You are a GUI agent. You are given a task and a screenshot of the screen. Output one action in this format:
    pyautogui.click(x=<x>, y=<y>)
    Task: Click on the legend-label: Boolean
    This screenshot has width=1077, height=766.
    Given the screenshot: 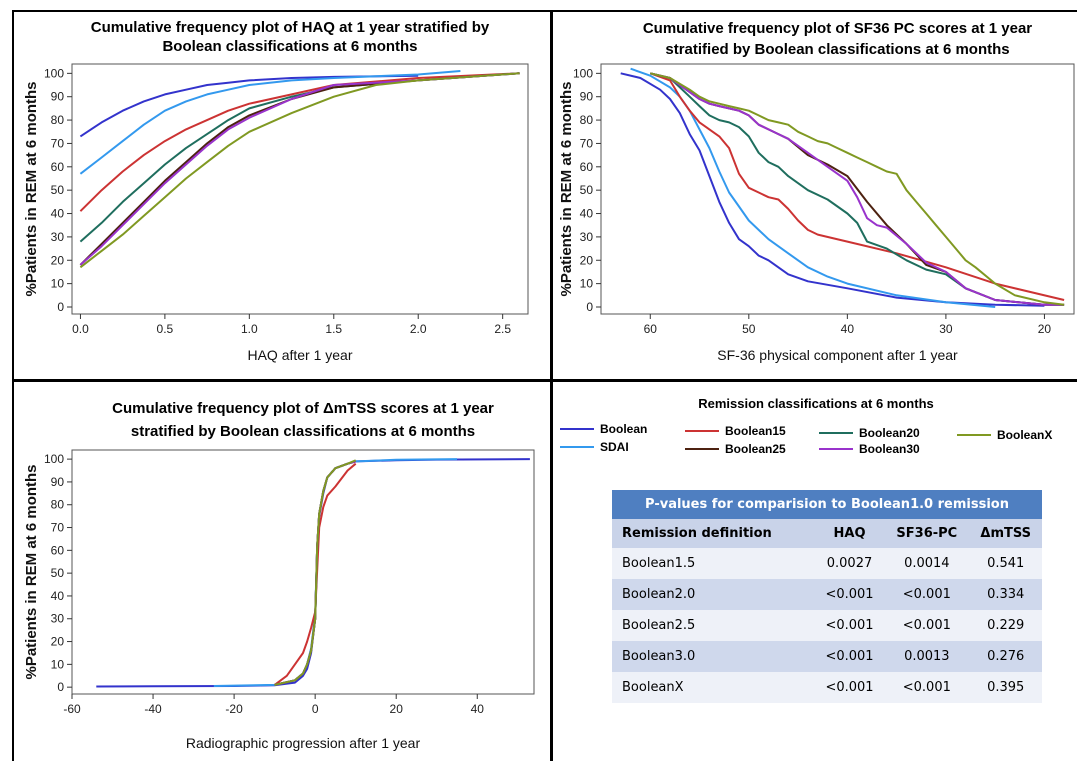 What is the action you would take?
    pyautogui.click(x=624, y=429)
    